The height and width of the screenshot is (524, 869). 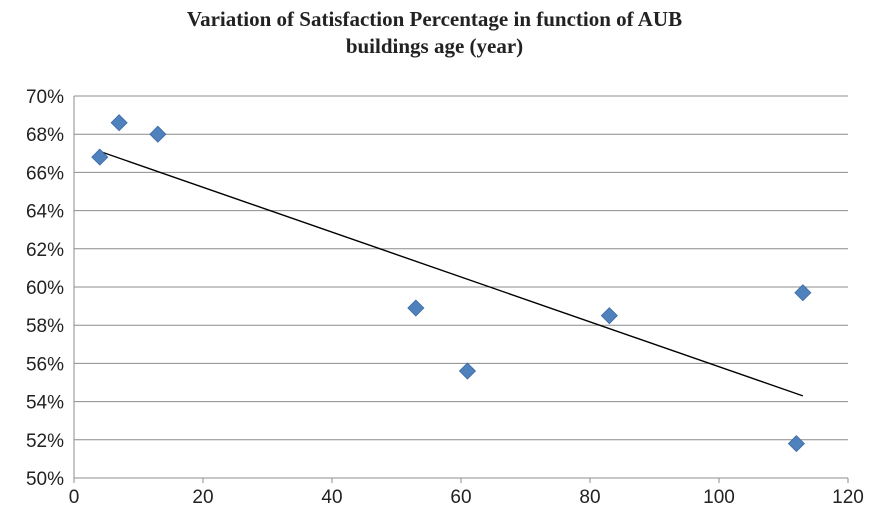 What do you see at coordinates (74, 497) in the screenshot?
I see `x-tick-label: 0` at bounding box center [74, 497].